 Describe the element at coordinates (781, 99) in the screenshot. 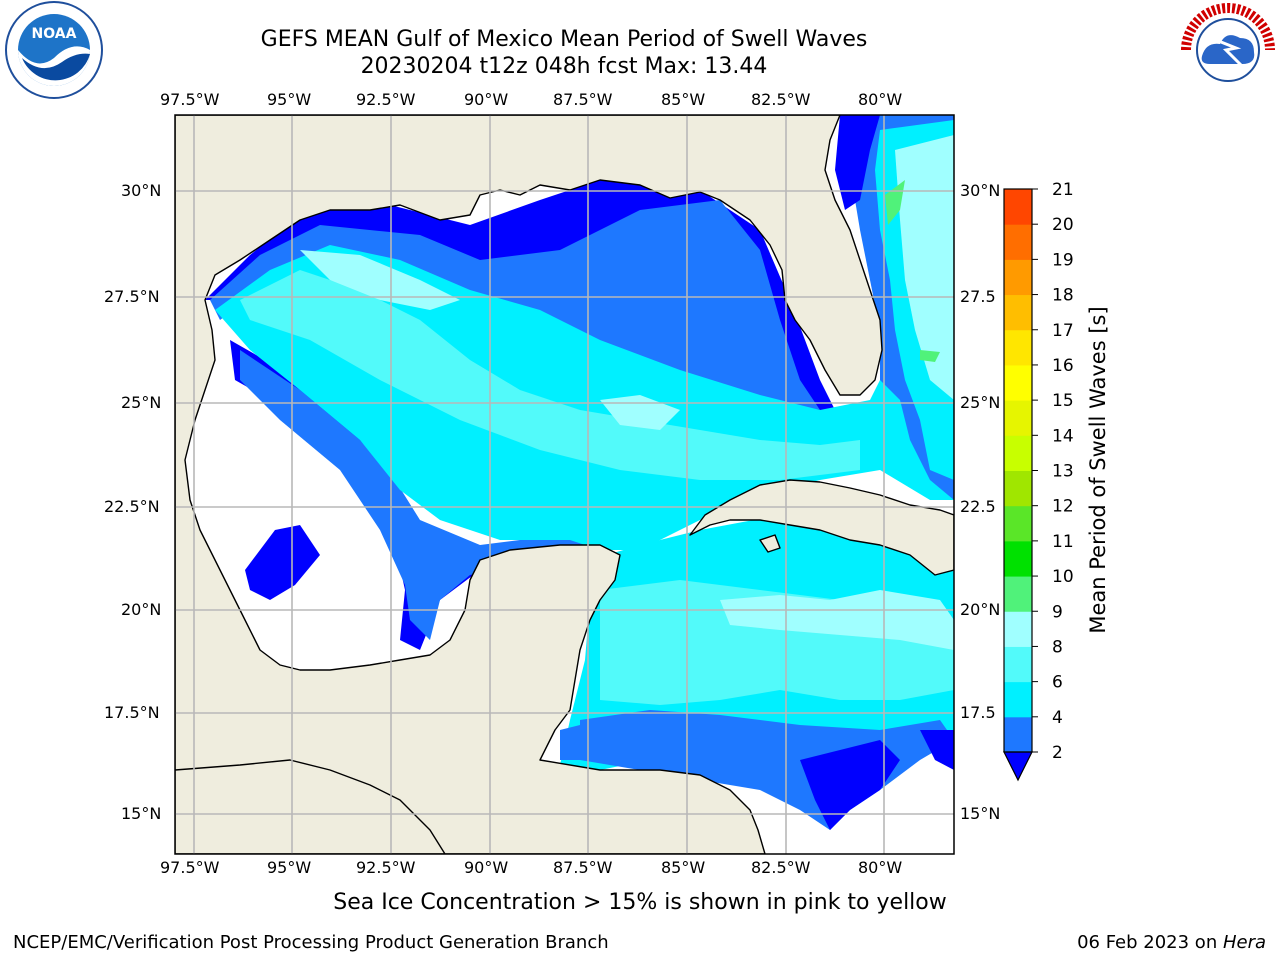

I see `lon-label-top: 82.5°W` at that location.